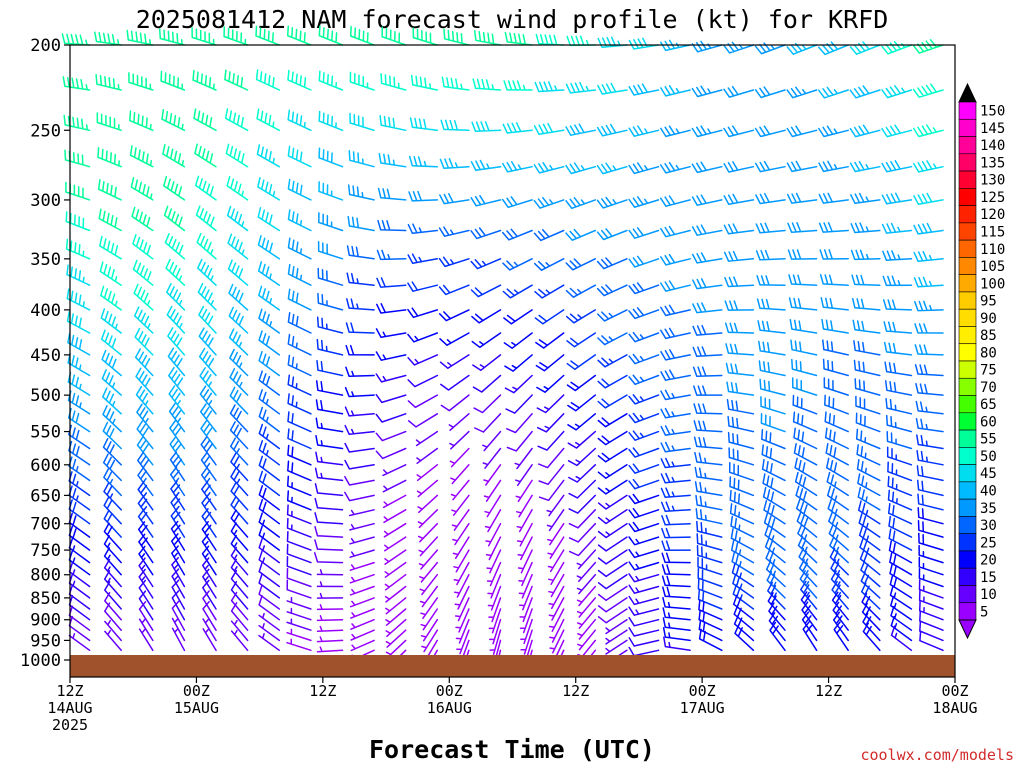 Image resolution: width=1024 pixels, height=768 pixels. What do you see at coordinates (45, 641) in the screenshot?
I see `y-tick-label: 950` at bounding box center [45, 641].